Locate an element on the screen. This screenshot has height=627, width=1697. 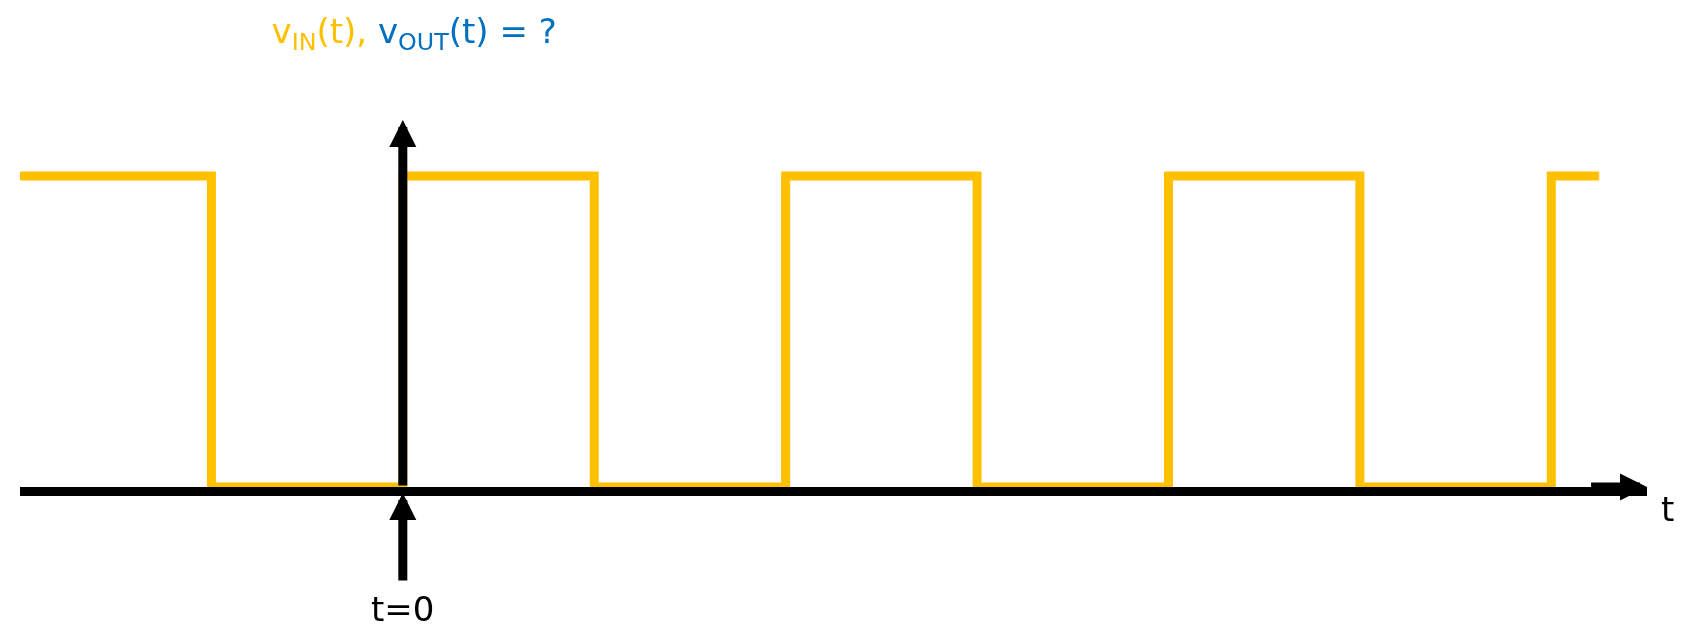
chart-title: v$_{IN}$(t), v$_{OUT}$(t) = ? is located at coordinates (414, 33).